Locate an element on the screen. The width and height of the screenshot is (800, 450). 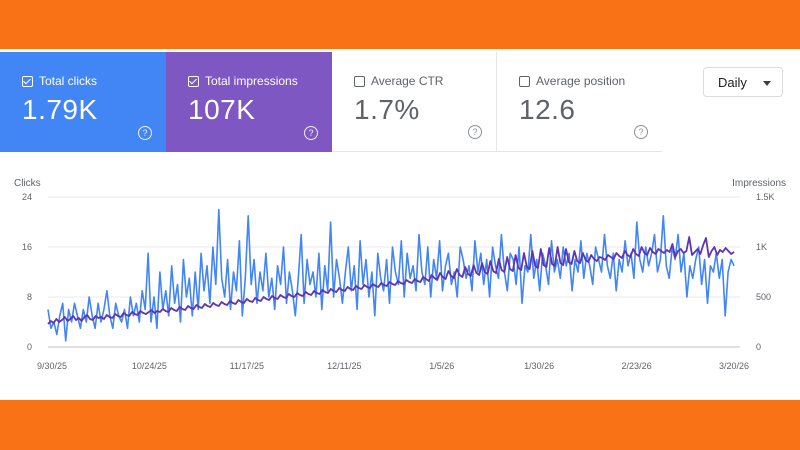
left-axis-tick-label: 16 is located at coordinates (27, 247).